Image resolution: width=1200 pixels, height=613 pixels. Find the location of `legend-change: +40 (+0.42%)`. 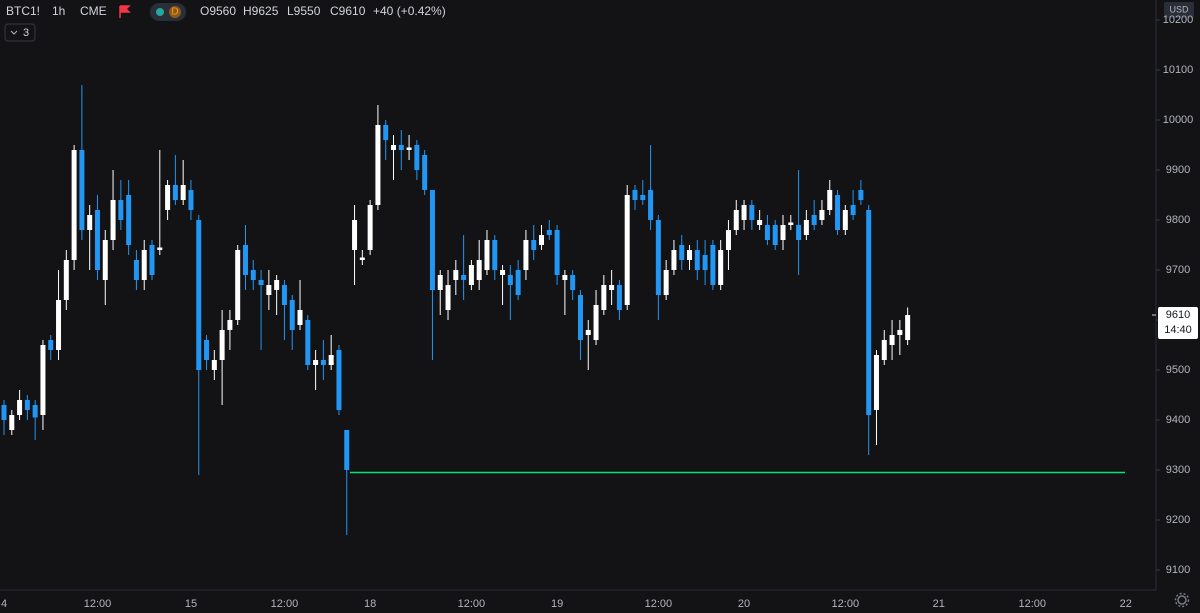

legend-change: +40 (+0.42%) is located at coordinates (409, 11).